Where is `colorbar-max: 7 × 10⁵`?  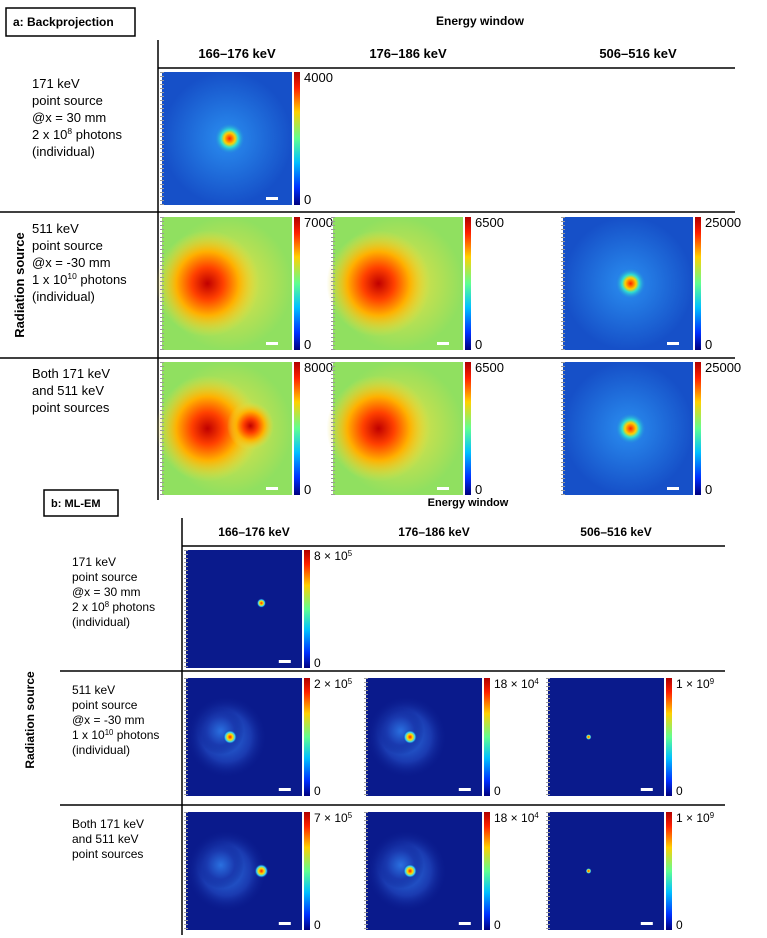 colorbar-max: 7 × 10⁵ is located at coordinates (333, 818).